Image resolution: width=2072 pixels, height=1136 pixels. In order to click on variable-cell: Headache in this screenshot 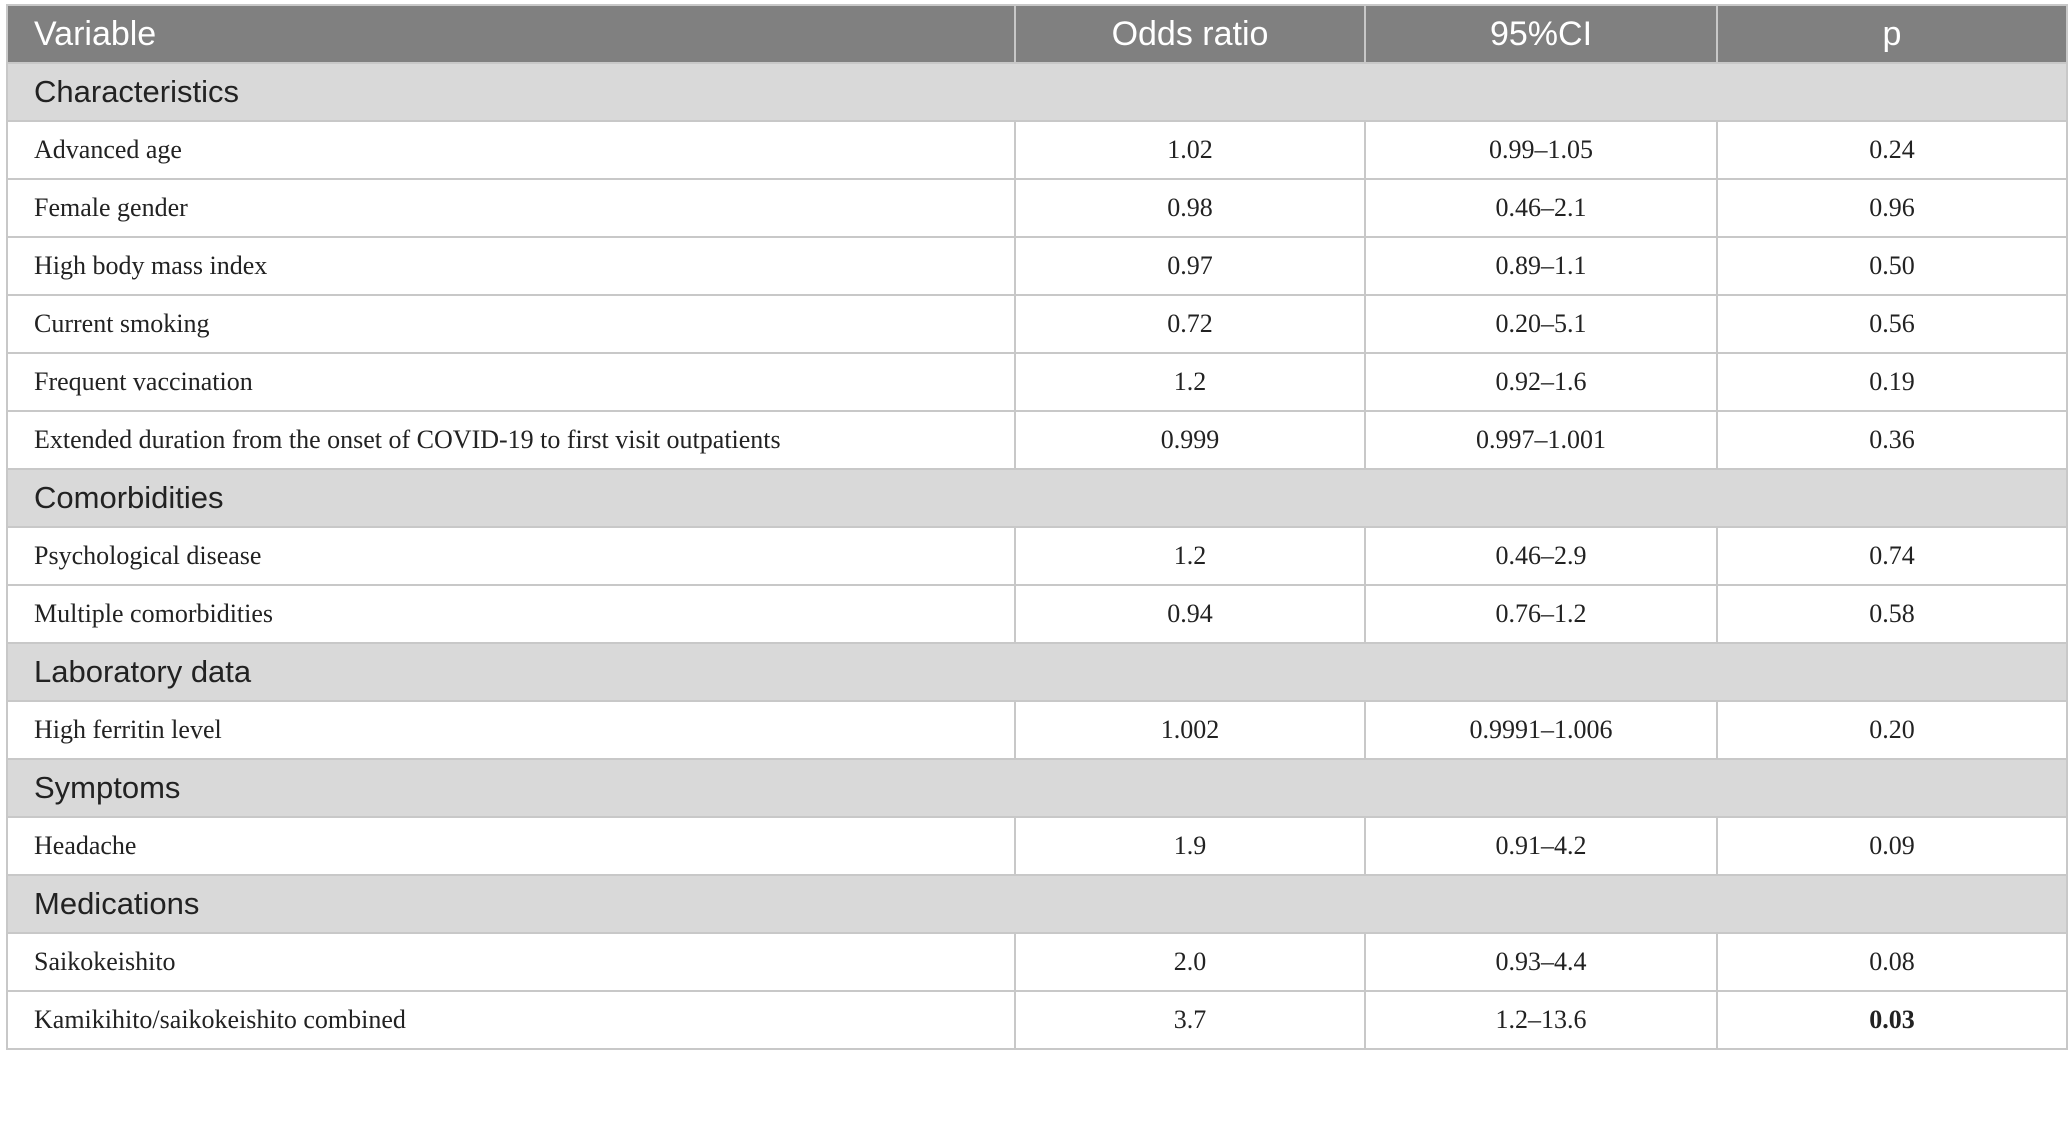, I will do `click(511, 846)`.